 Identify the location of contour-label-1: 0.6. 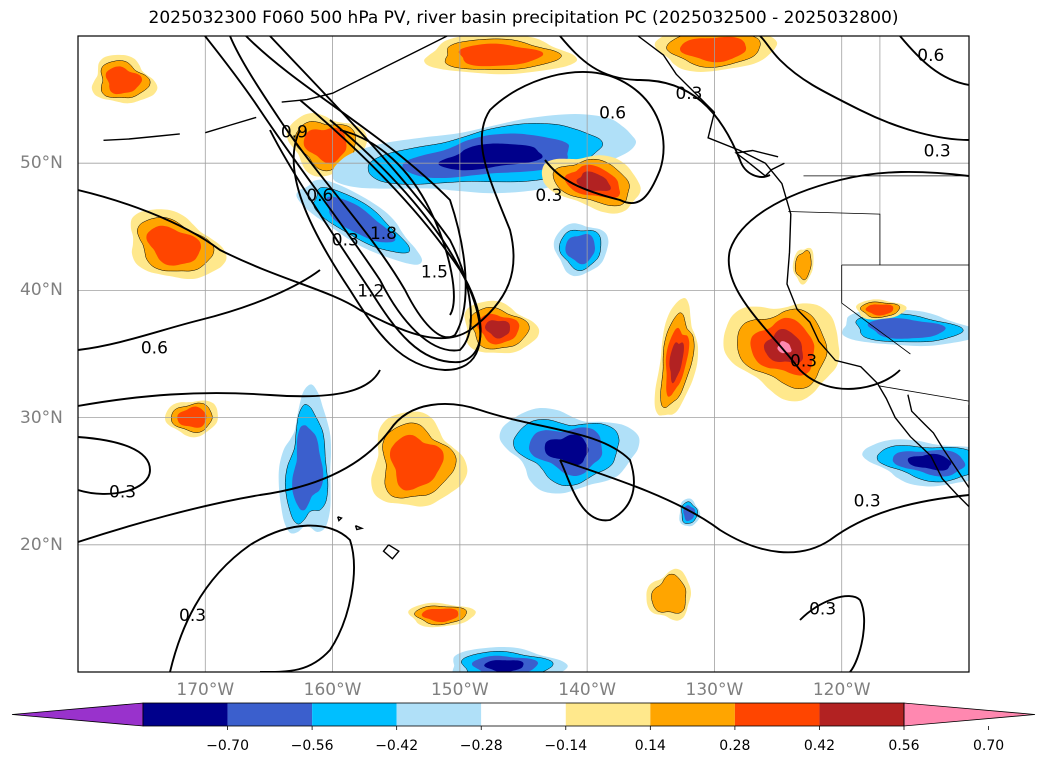
(319, 196).